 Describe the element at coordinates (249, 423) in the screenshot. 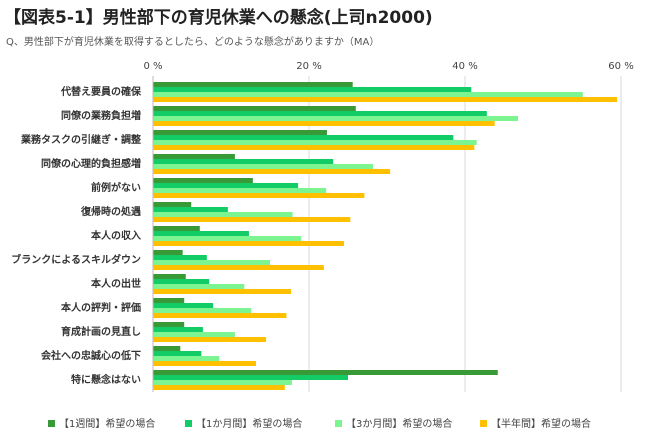

I see `legend-label: 【1か月間】希望の場合` at that location.